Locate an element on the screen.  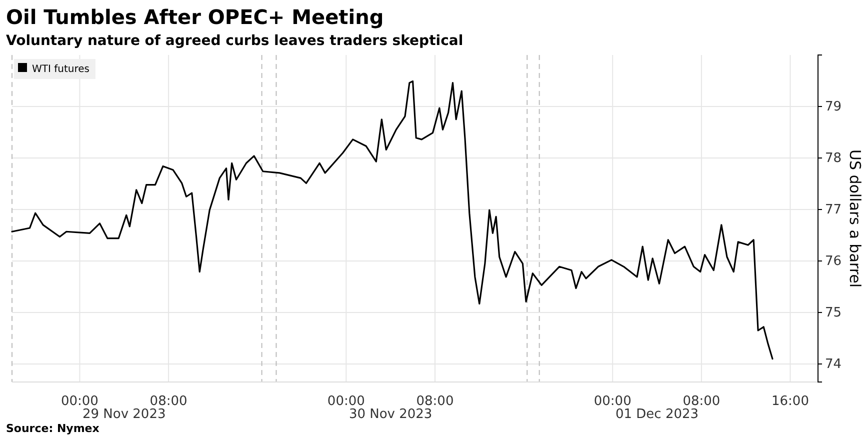
y-tick-label: 78 is located at coordinates (833, 158).